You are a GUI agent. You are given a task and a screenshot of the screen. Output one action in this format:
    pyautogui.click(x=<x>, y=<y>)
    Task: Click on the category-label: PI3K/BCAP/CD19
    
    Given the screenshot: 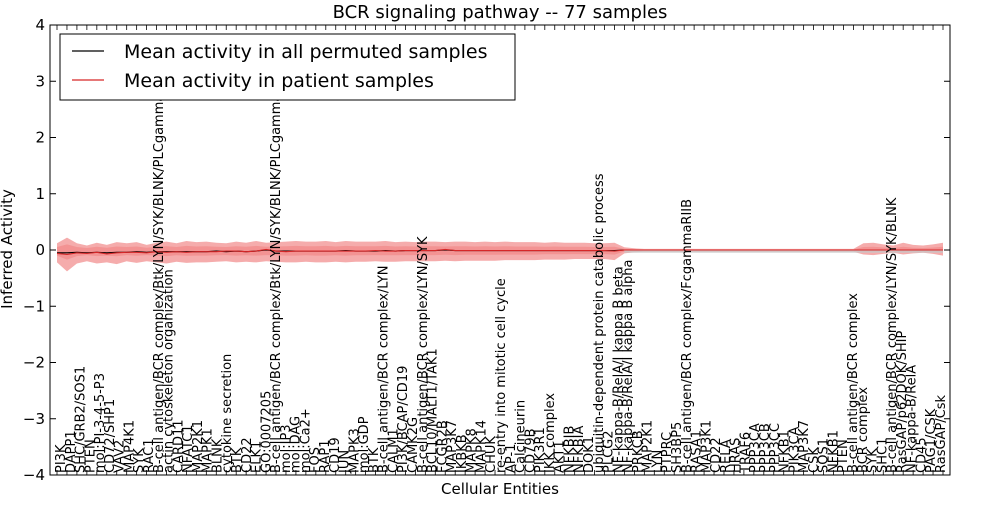 What is the action you would take?
    pyautogui.click(x=403, y=419)
    